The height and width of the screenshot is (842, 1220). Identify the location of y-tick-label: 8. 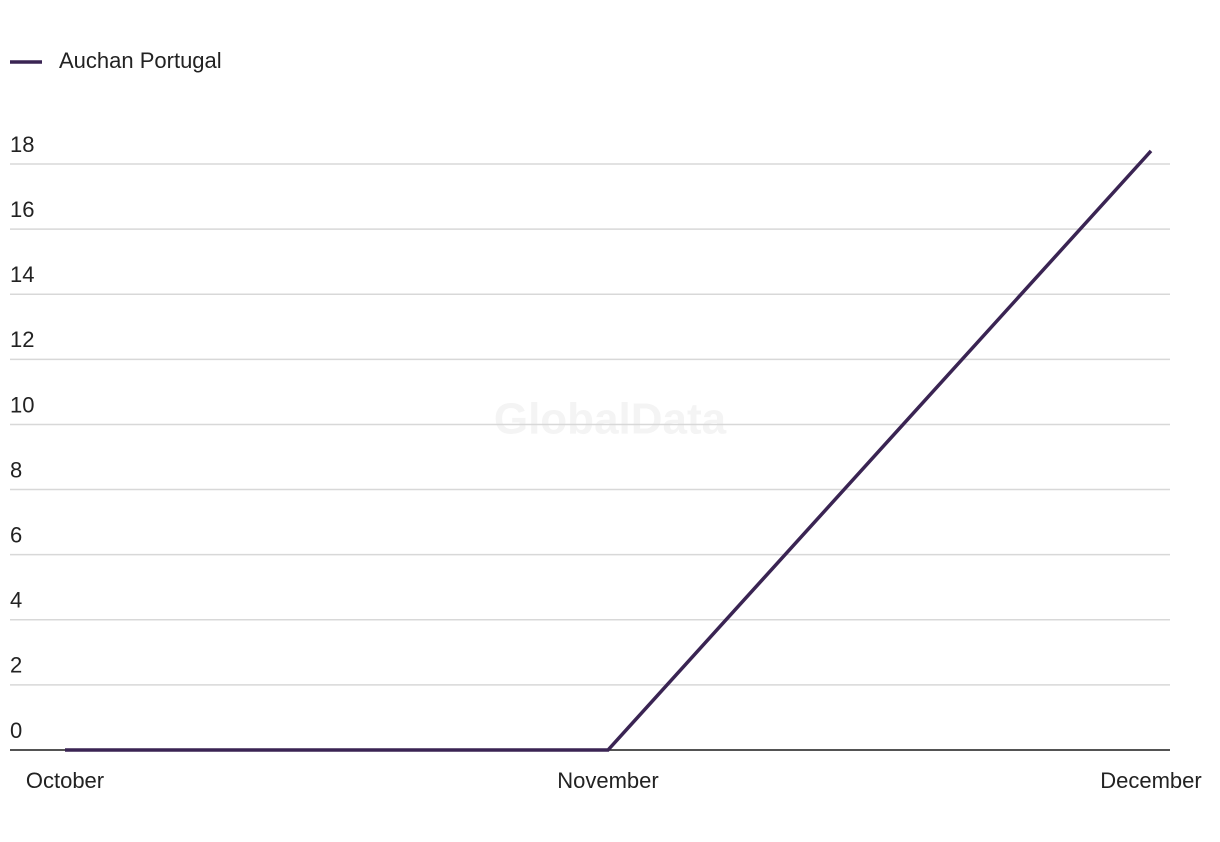
(16, 469).